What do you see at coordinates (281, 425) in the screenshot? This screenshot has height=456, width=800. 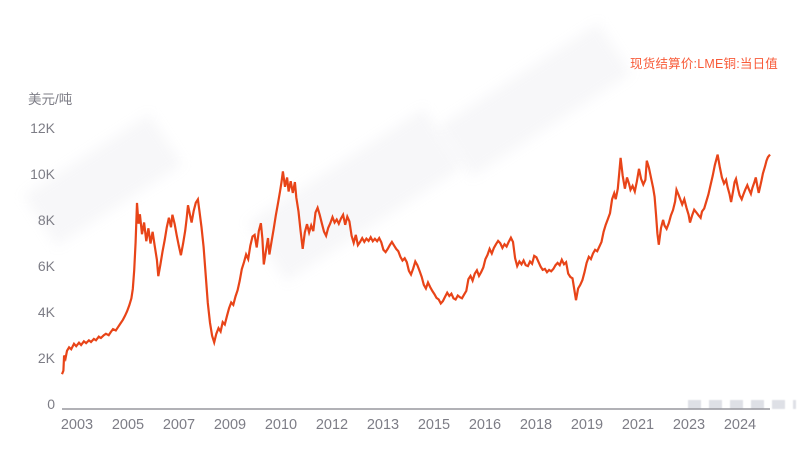 I see `x-axis-tick-label: 2010` at bounding box center [281, 425].